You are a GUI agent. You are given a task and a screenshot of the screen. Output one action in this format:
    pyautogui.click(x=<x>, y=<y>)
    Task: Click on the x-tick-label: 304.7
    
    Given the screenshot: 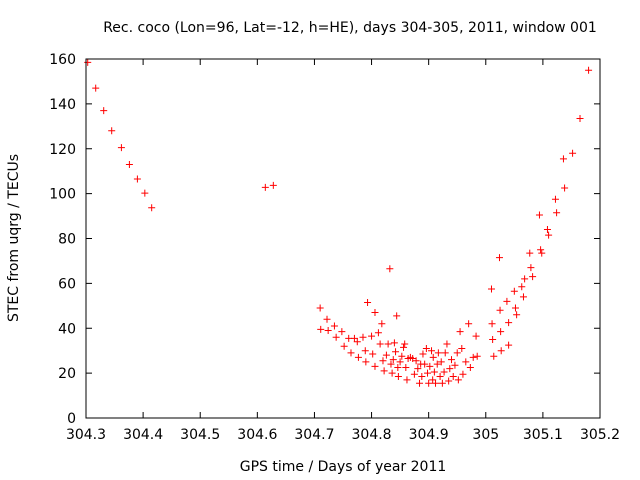 What is the action you would take?
    pyautogui.click(x=314, y=435)
    